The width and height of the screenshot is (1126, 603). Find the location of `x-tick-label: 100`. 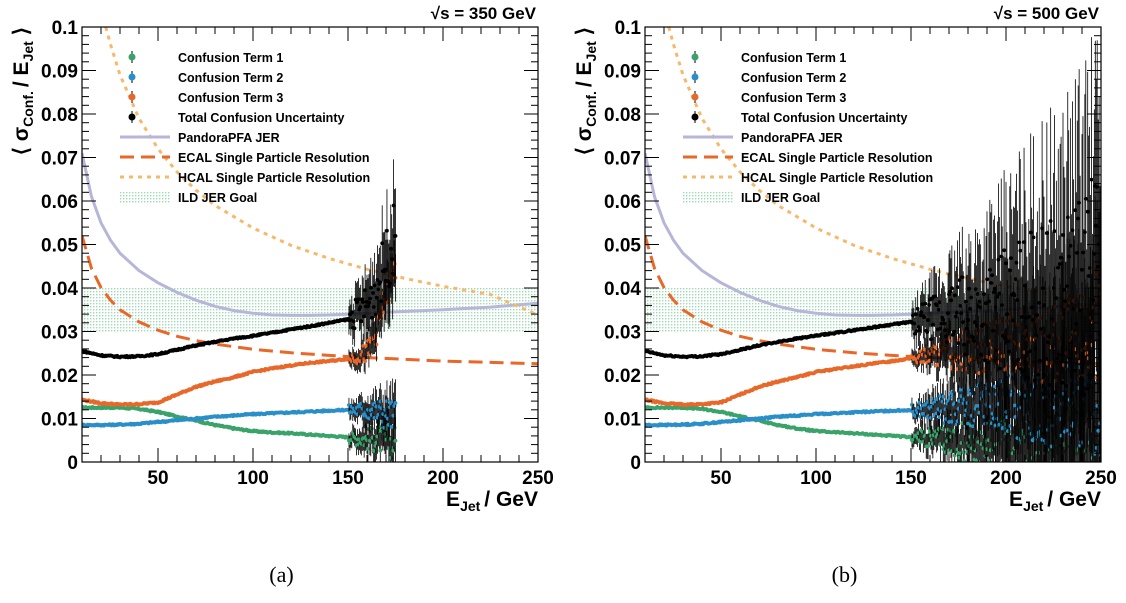

x-tick-label: 100 is located at coordinates (816, 478).